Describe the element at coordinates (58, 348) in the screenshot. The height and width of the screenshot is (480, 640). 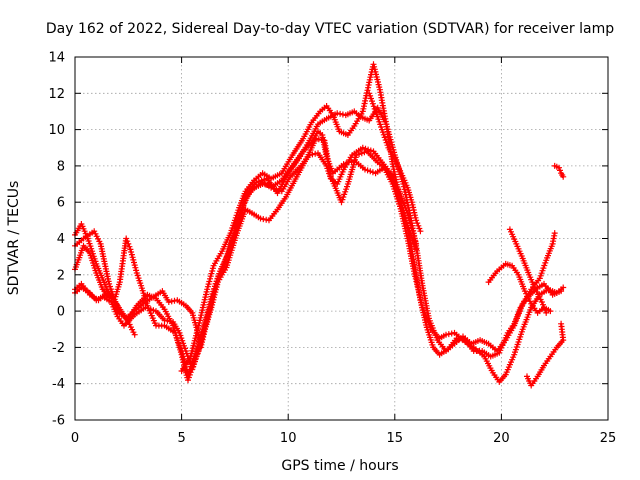
I see `y-tick-label: -2` at that location.